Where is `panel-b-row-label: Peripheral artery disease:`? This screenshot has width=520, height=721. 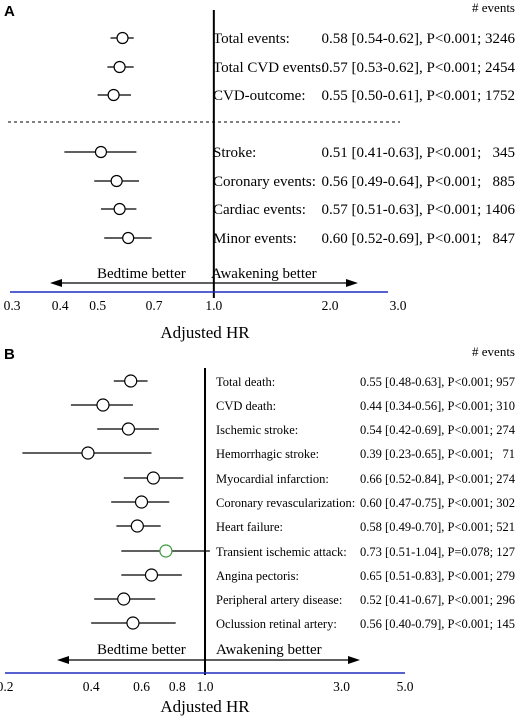 panel-b-row-label: Peripheral artery disease: is located at coordinates (279, 600).